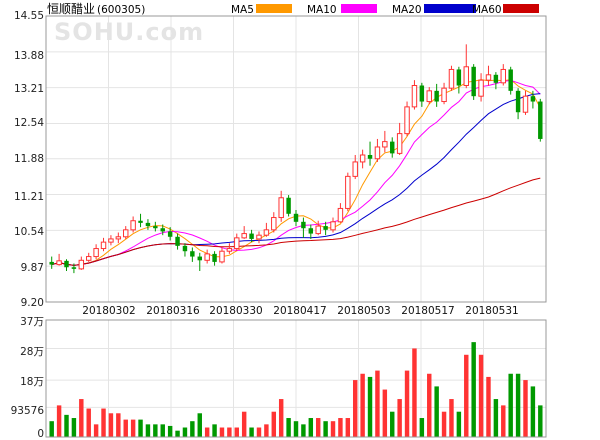 This screenshot has width=600, height=440. What do you see at coordinates (40, 434) in the screenshot?
I see `volume-tick: 0` at bounding box center [40, 434].